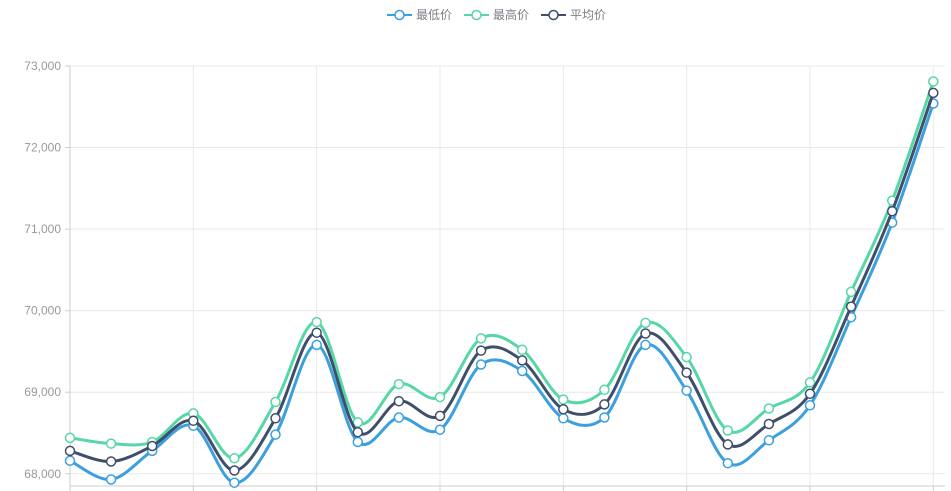 The height and width of the screenshot is (491, 951). I want to click on y-axis-tick-label: 70,000, so click(42, 311).